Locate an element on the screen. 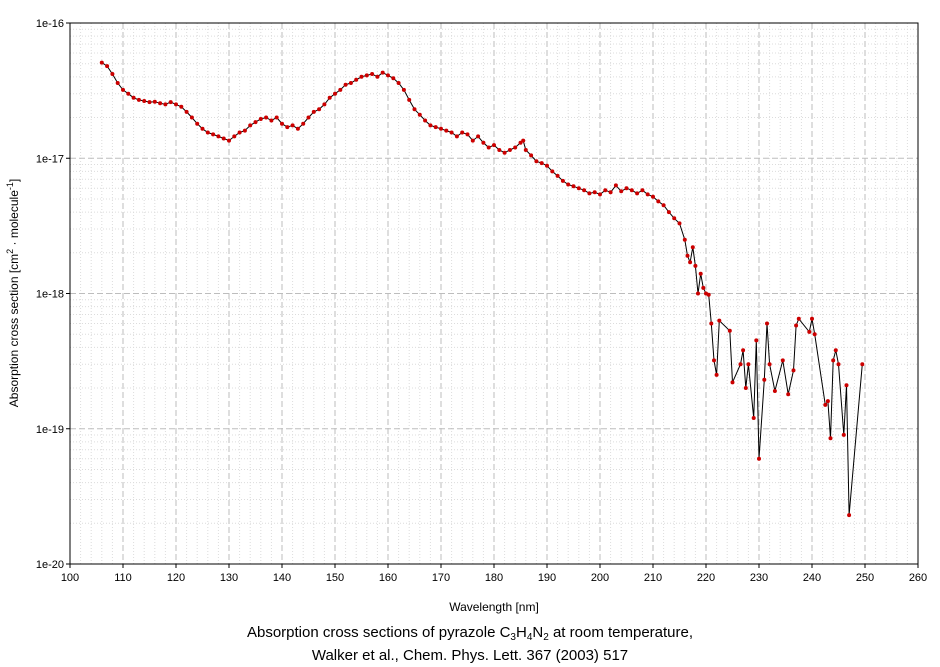  x-tick-label: 120 is located at coordinates (176, 578).